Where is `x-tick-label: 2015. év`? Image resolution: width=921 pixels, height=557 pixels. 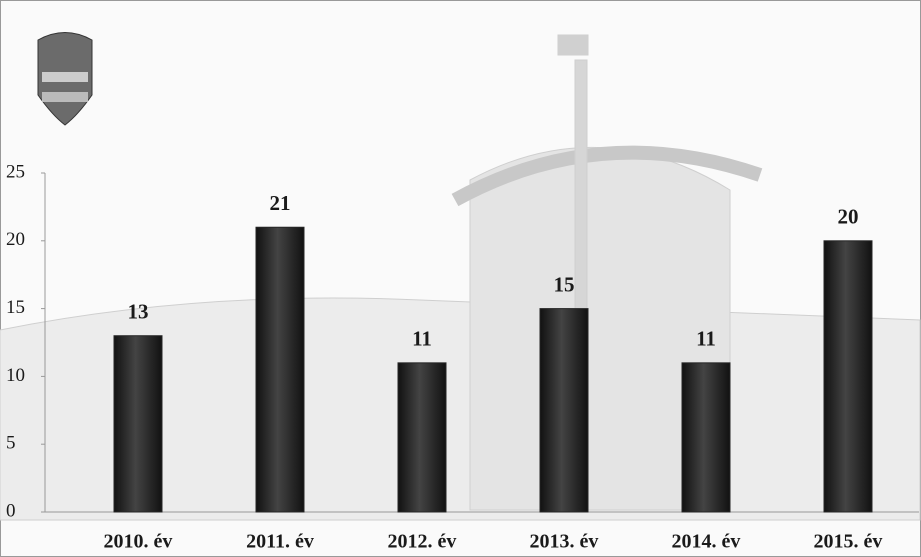
x-tick-label: 2015. év is located at coordinates (848, 542).